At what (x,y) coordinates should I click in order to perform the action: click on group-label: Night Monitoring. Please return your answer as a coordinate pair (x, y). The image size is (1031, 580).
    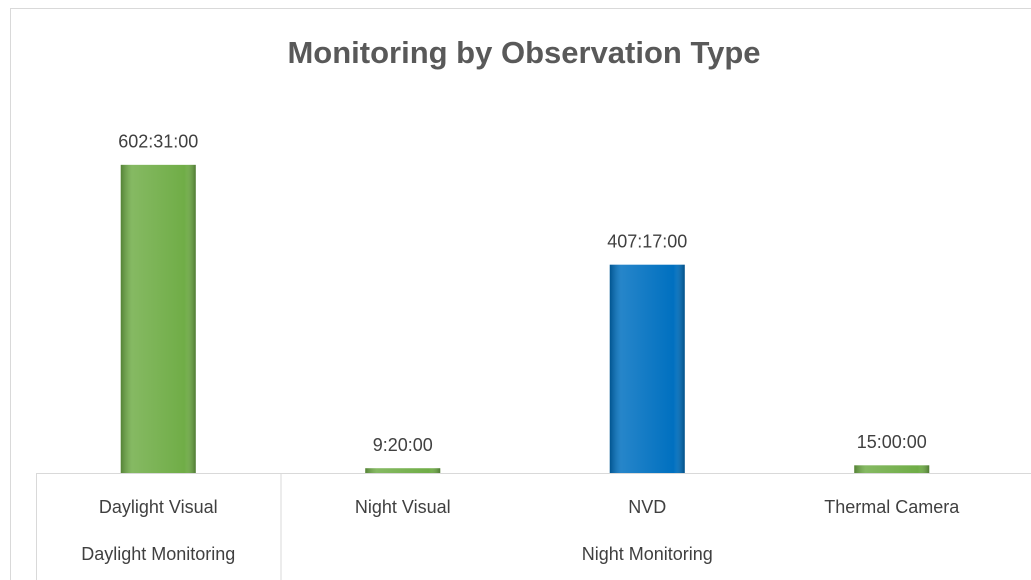
    Looking at the image, I should click on (647, 554).